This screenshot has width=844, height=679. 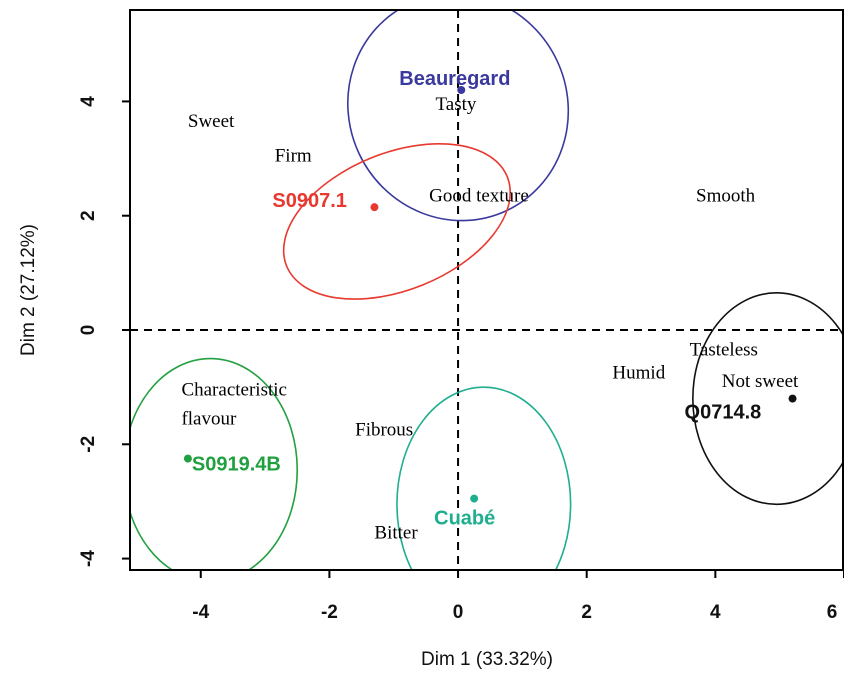 What do you see at coordinates (309, 201) in the screenshot?
I see `cultivar-label-1: S0907.1` at bounding box center [309, 201].